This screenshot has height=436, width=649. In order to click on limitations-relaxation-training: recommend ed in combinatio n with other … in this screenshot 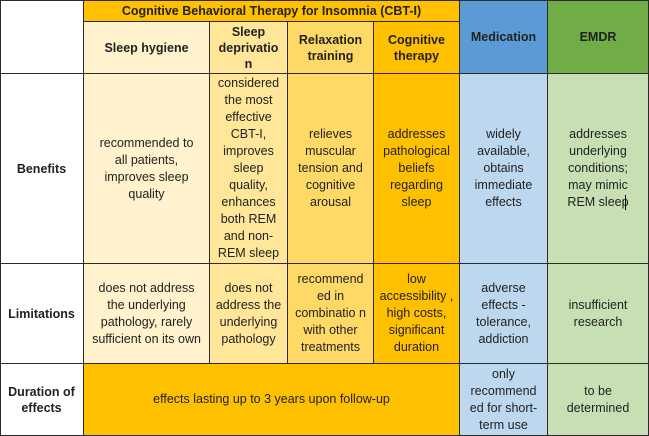, I will do `click(331, 314)`.